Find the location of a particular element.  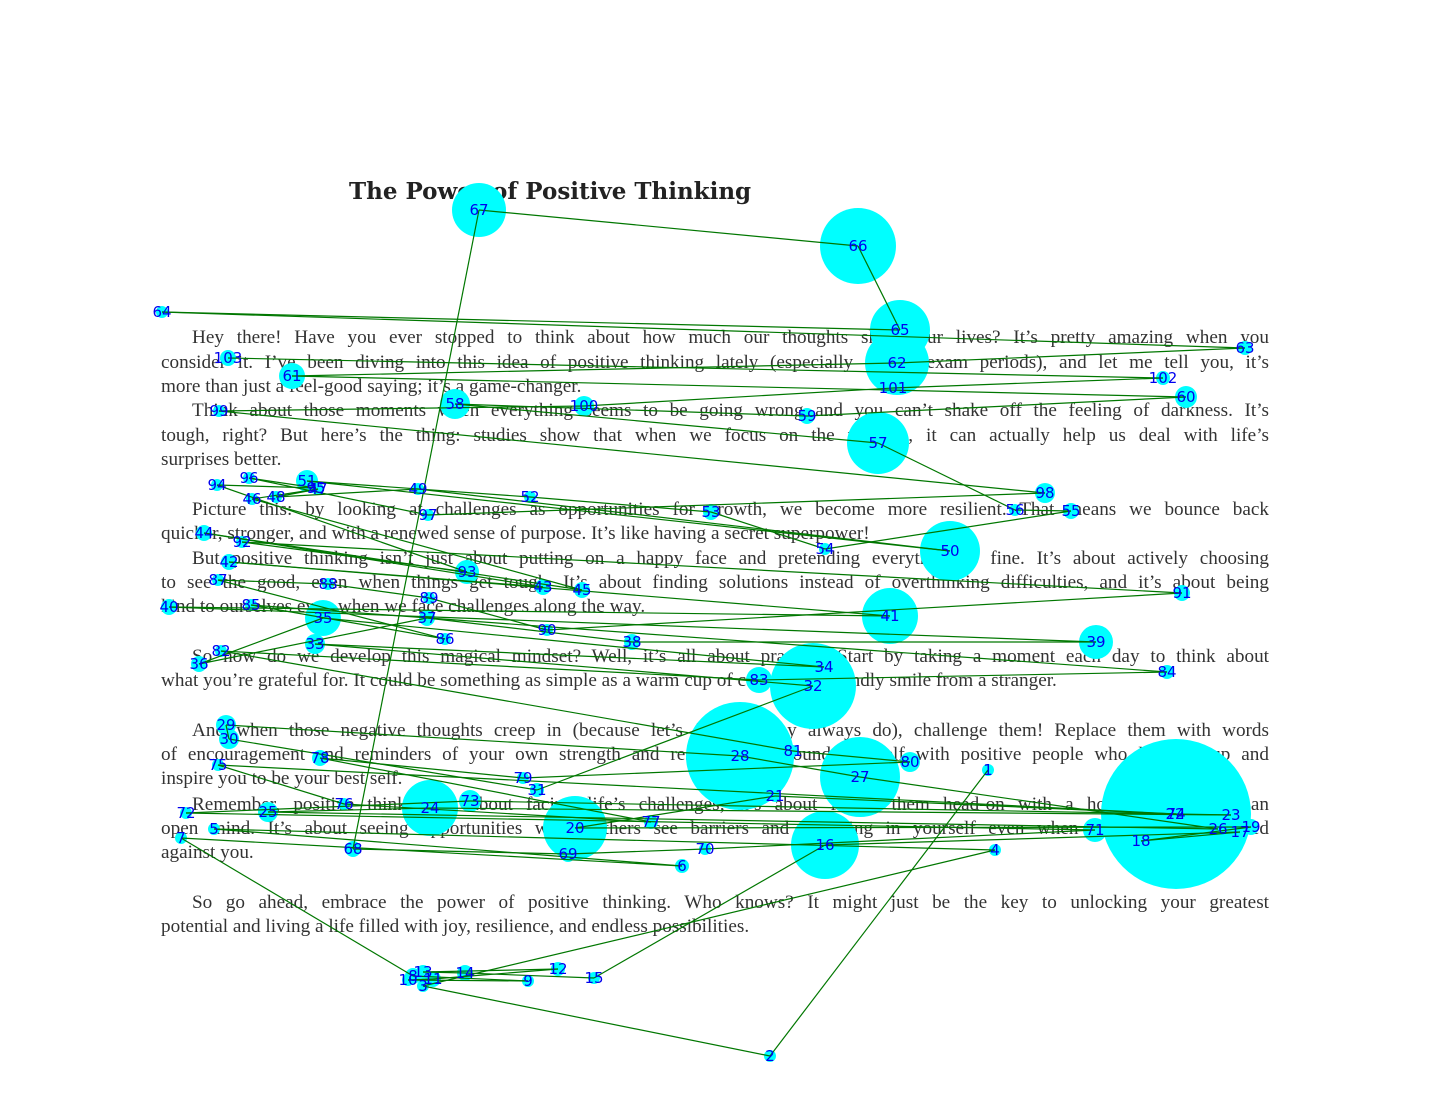

text-line: inspire you to be your best self. is located at coordinates (282, 778).